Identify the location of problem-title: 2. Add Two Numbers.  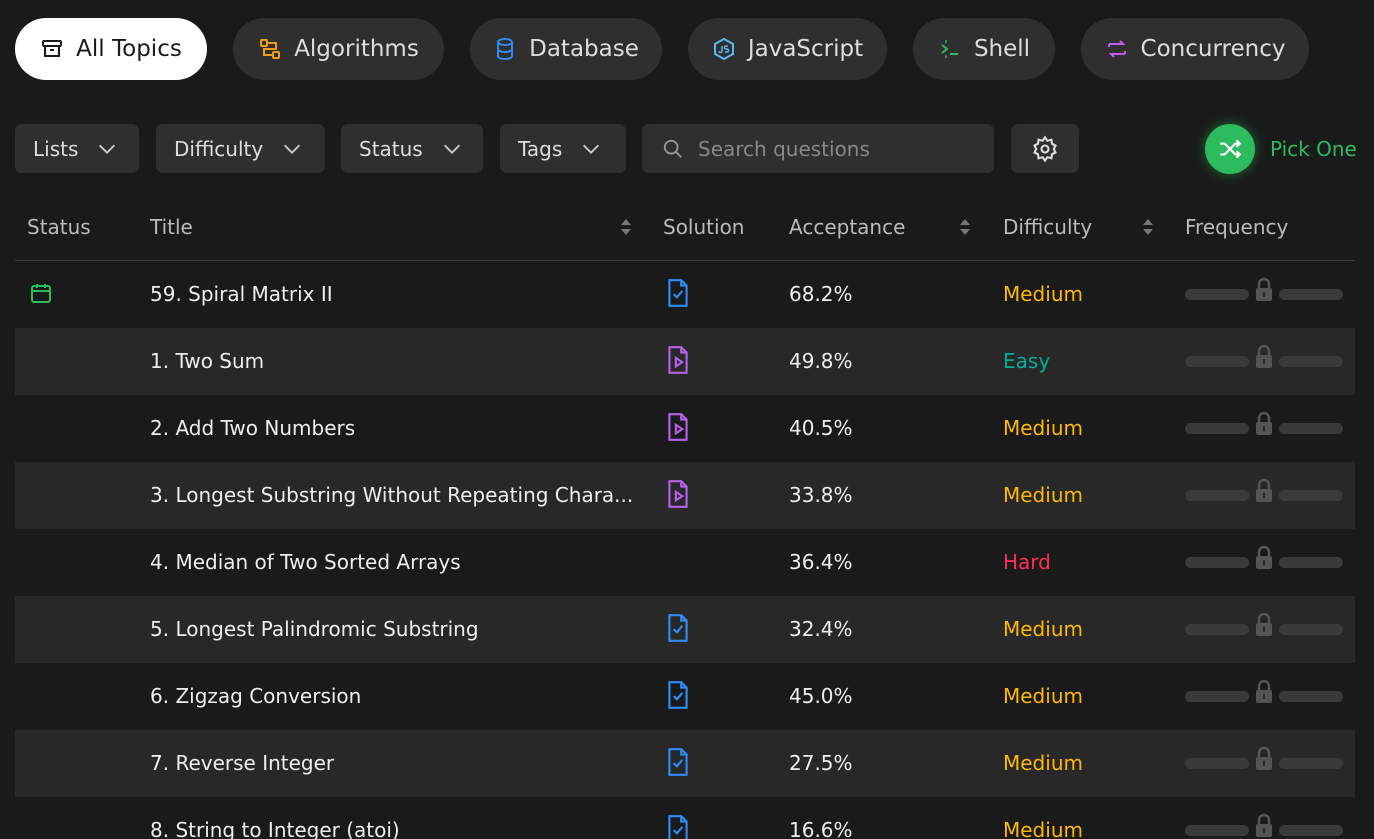
(253, 428).